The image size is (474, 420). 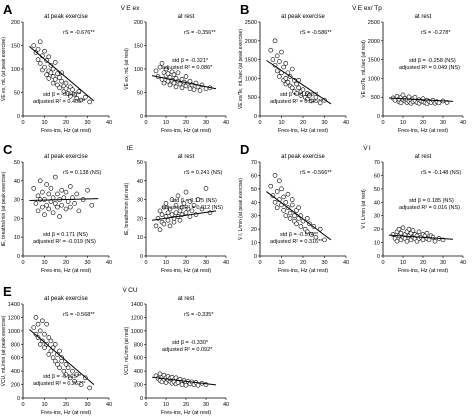 What do you see at coordinates (138, 345) in the screenshot?
I see `y-tick-label: 800` at bounding box center [138, 345].